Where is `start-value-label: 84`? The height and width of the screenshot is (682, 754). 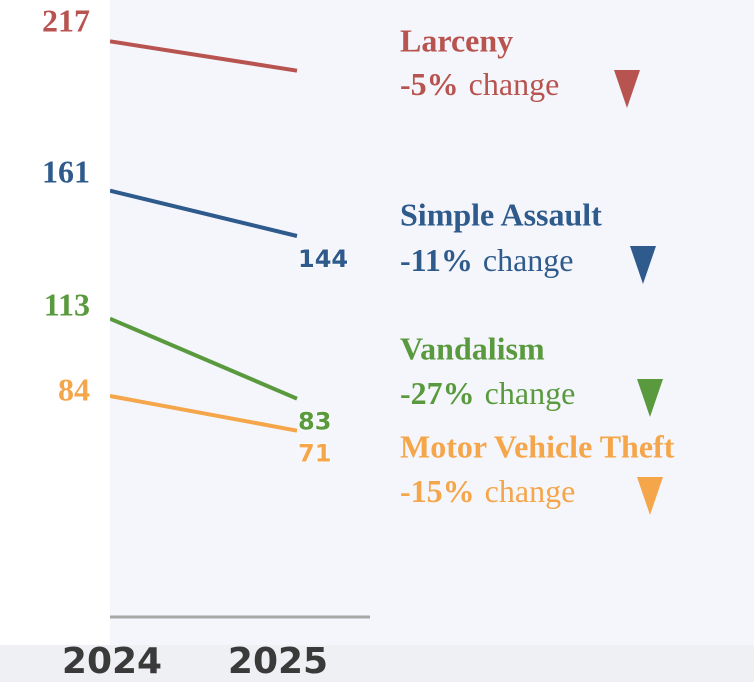
start-value-label: 84 is located at coordinates (74, 389).